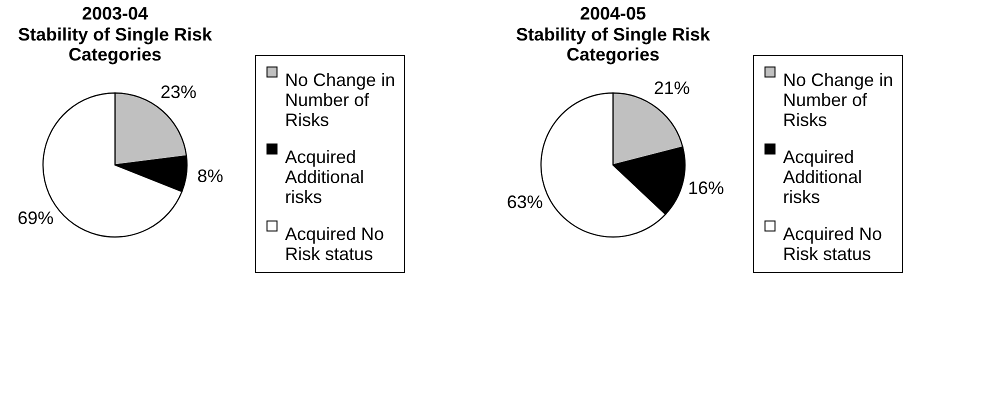 The height and width of the screenshot is (415, 997). Describe the element at coordinates (706, 188) in the screenshot. I see `data-label: 16%` at that location.